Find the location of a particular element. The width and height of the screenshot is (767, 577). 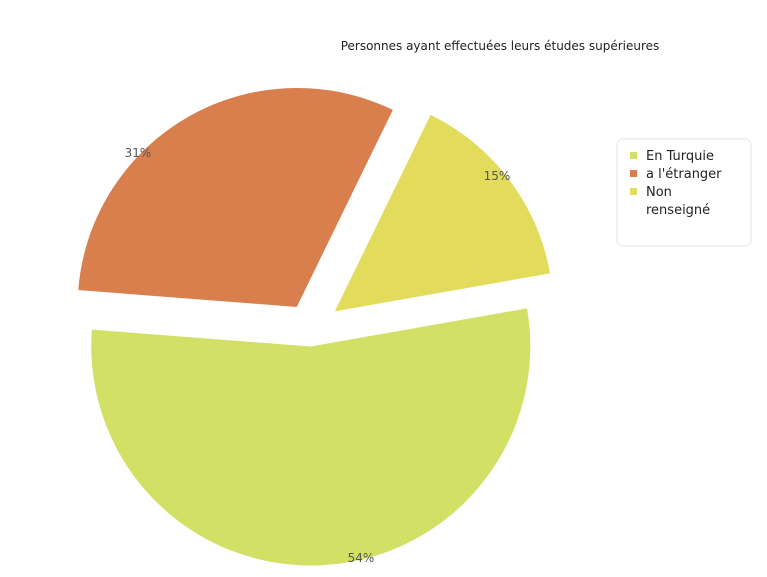

legend-label-0: En Turquie is located at coordinates (680, 156).